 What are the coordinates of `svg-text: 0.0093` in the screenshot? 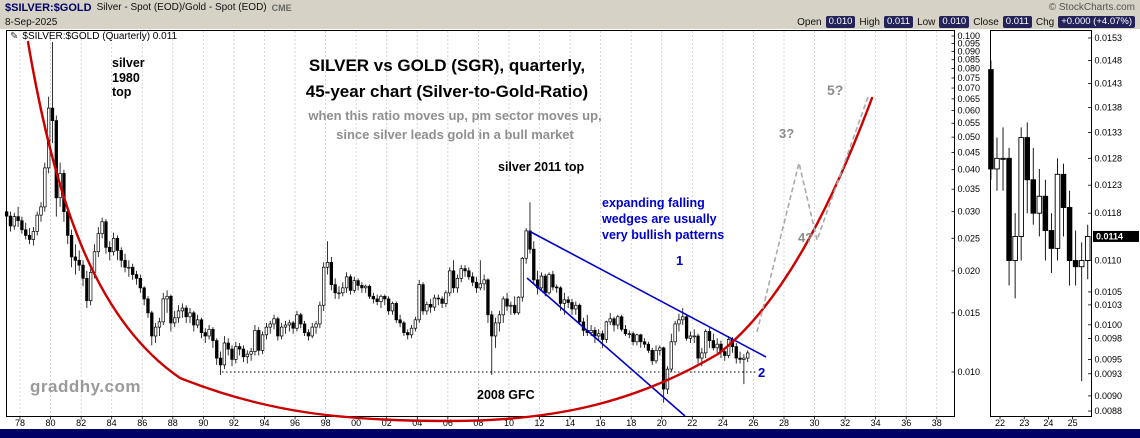 It's located at (1109, 374).